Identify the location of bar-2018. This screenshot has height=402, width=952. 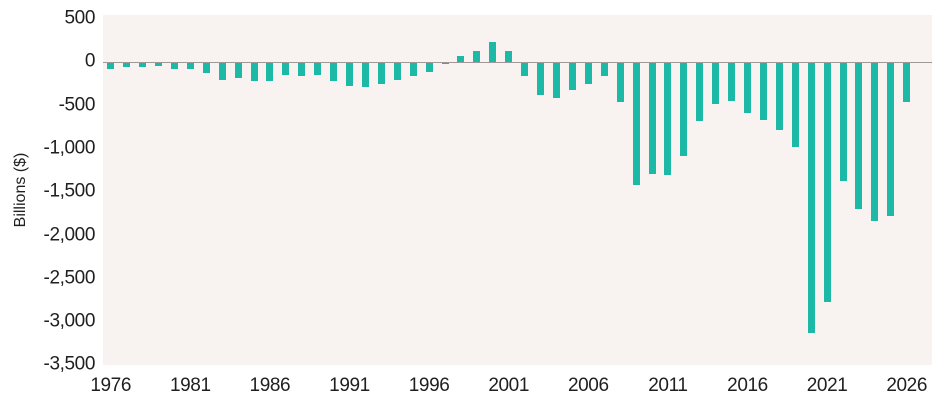
(779, 96).